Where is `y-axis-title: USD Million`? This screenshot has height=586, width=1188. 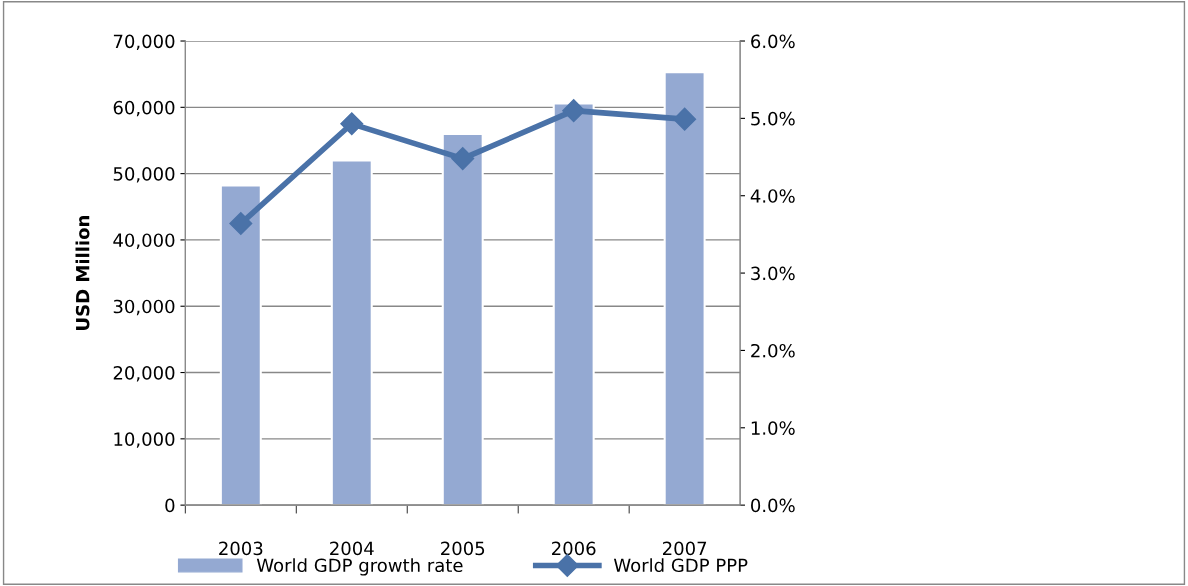 y-axis-title: USD Million is located at coordinates (82, 273).